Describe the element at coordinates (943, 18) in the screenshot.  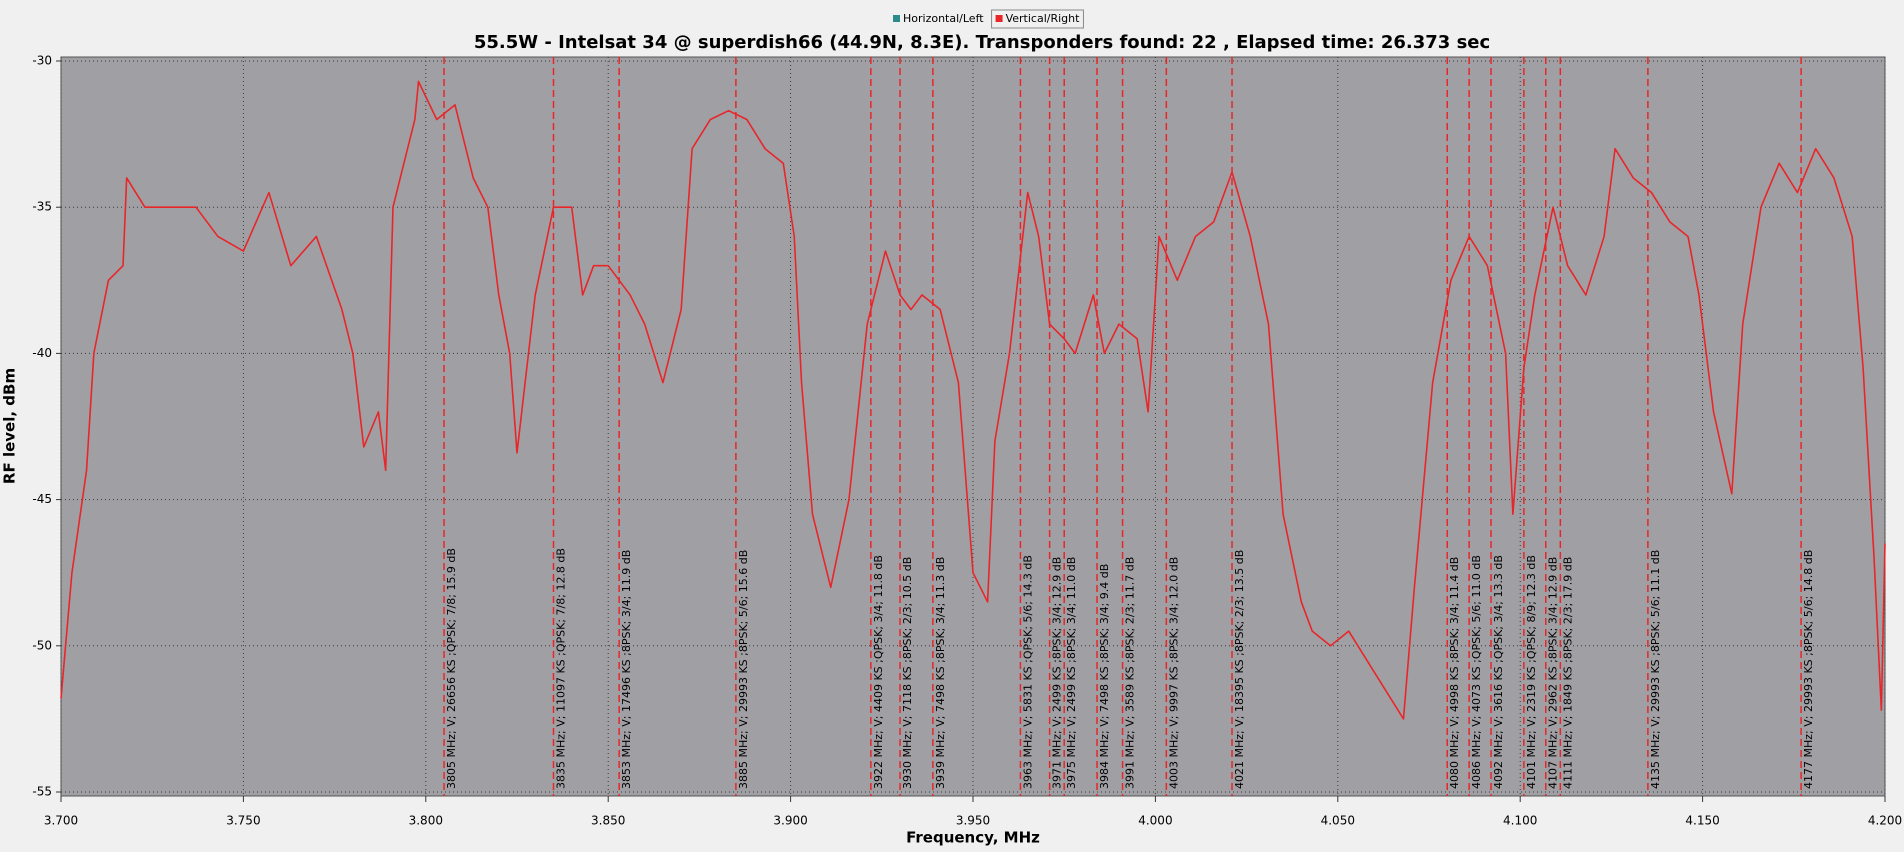
I see `legend-label: Horizontal/Left` at that location.